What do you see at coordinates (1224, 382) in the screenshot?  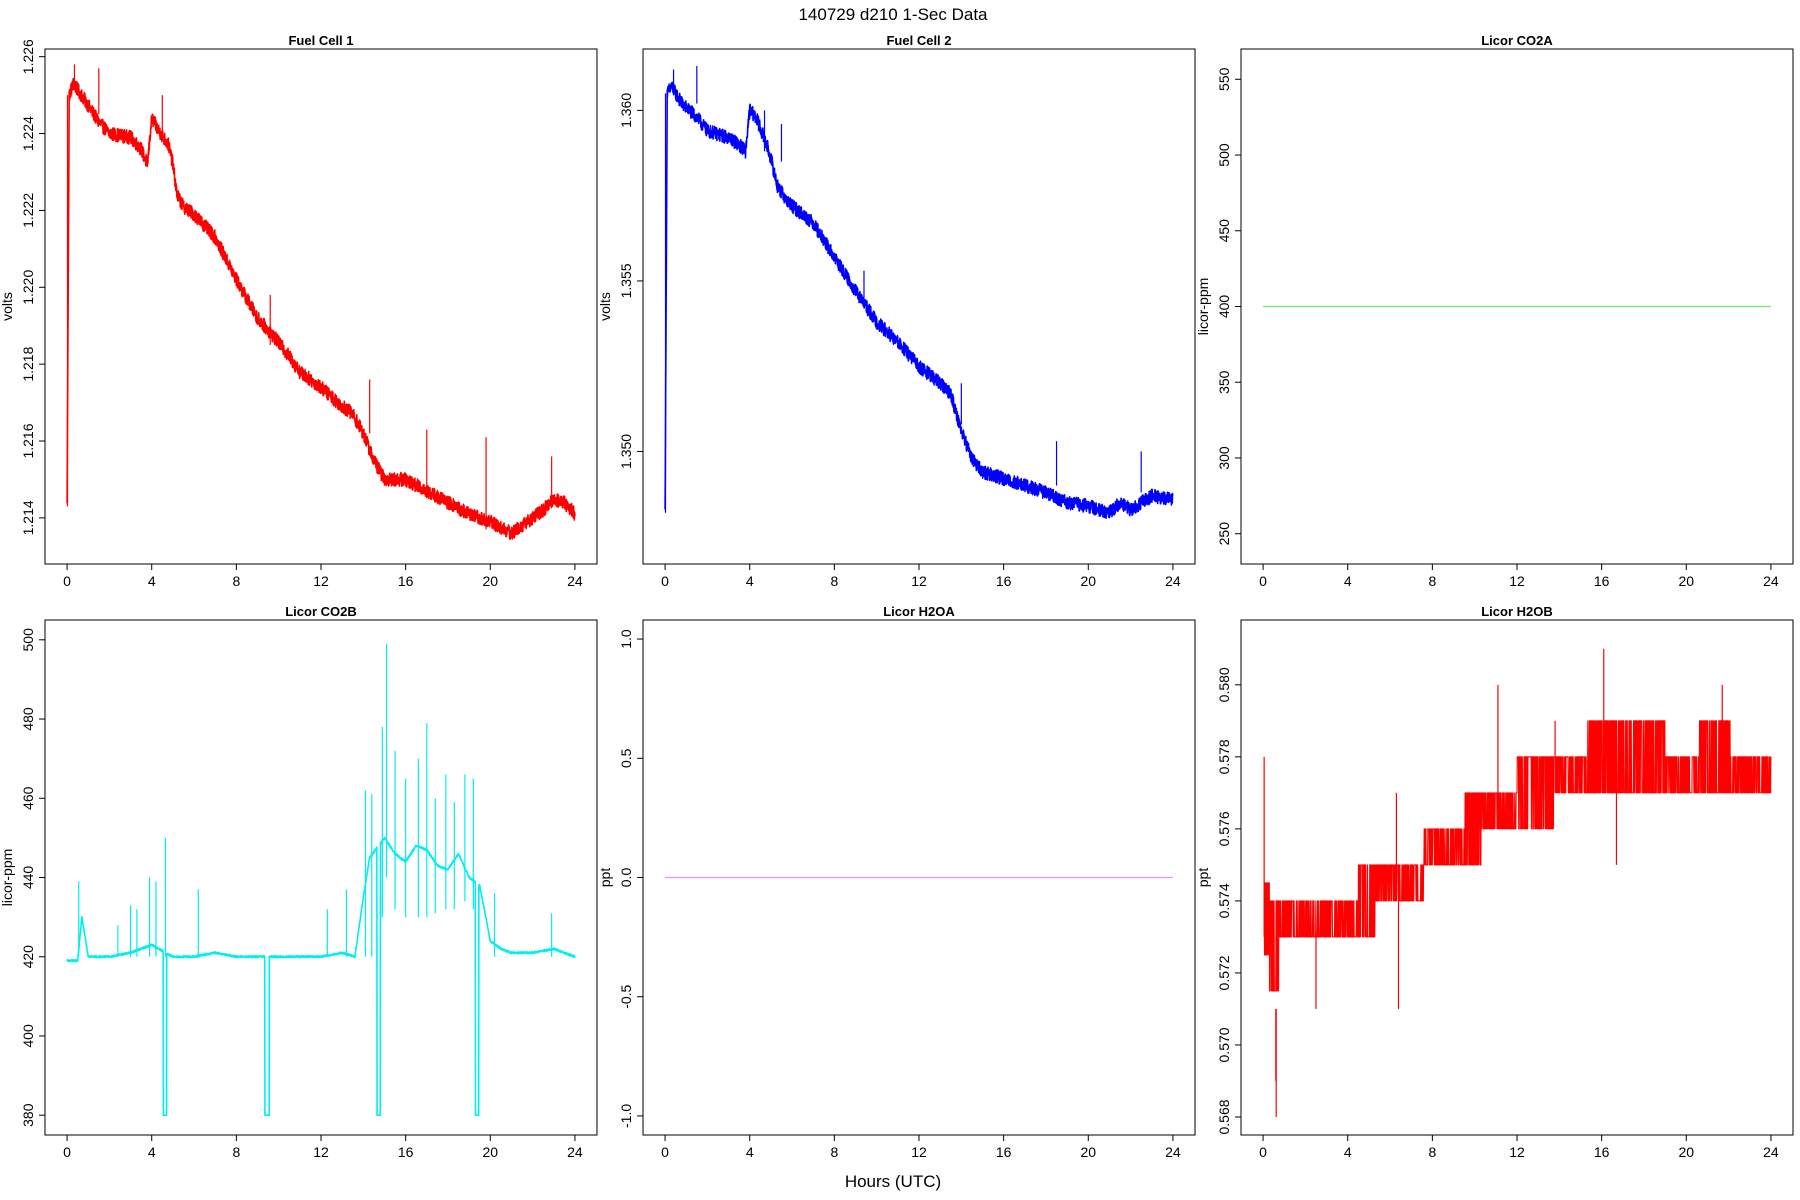 I see `y-tick-label: 350` at bounding box center [1224, 382].